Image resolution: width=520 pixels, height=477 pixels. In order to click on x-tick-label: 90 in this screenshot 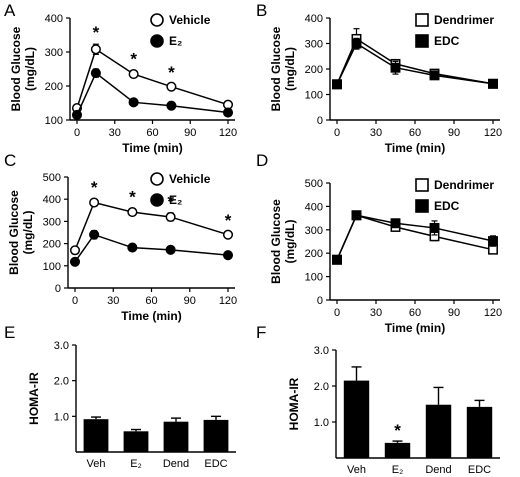, I will do `click(190, 301)`.